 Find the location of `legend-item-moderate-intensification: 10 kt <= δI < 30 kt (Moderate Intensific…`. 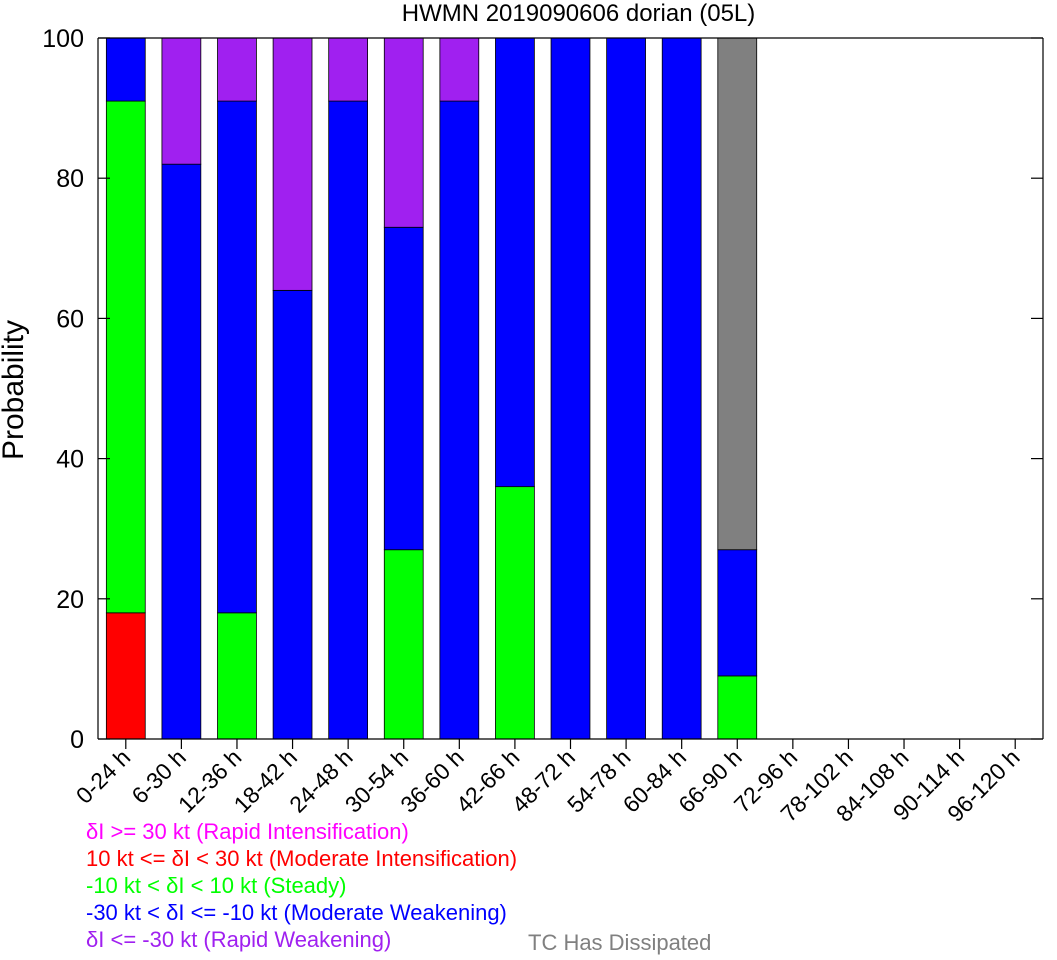

legend-item-moderate-intensification: 10 kt <= δI < 30 kt (Moderate Intensific… is located at coordinates (302, 858).